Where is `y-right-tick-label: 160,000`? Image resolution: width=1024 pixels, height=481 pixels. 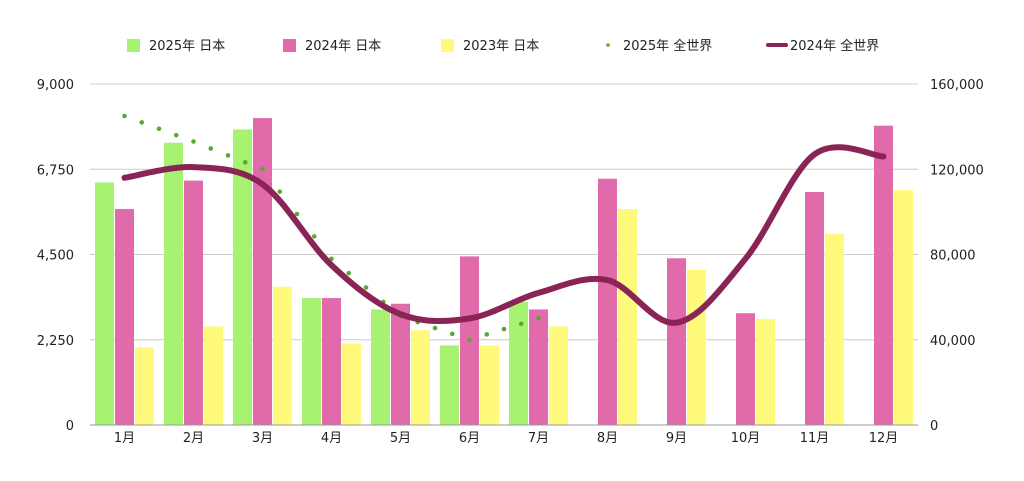 y-right-tick-label: 160,000 is located at coordinates (957, 85).